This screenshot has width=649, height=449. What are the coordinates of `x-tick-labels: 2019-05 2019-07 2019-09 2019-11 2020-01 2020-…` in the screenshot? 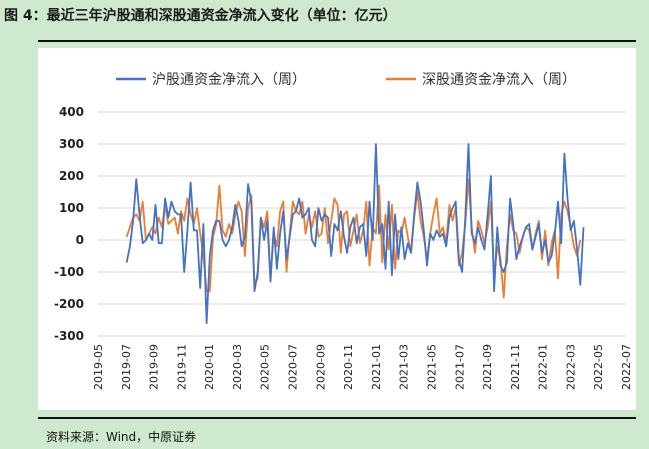 It's located at (362, 367).